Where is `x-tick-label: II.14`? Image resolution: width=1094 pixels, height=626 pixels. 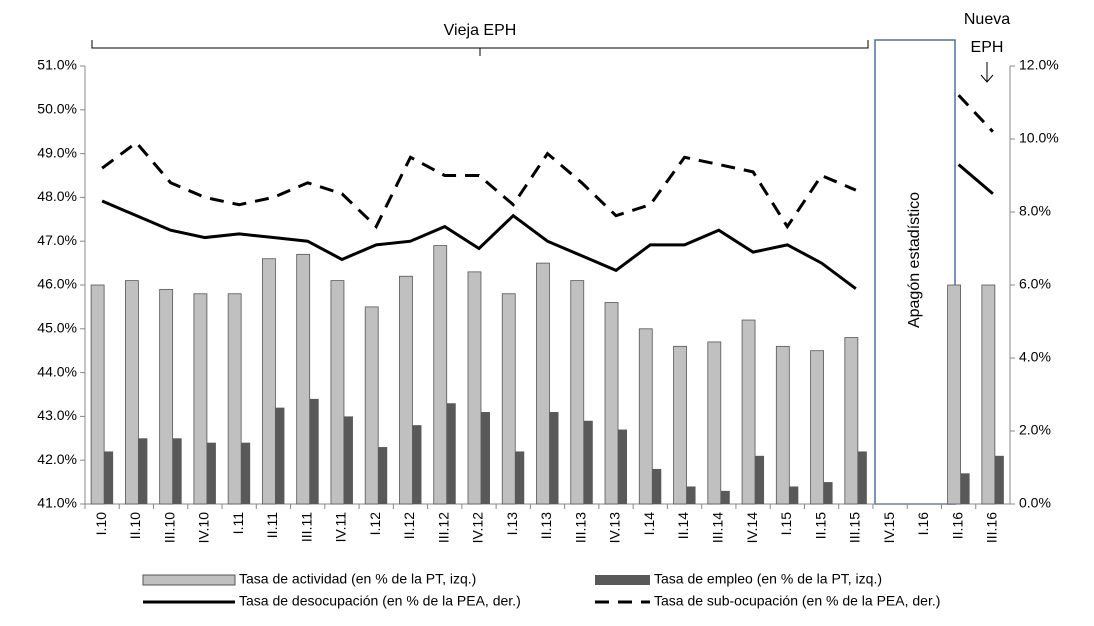
x-tick-label: II.14 is located at coordinates (683, 525).